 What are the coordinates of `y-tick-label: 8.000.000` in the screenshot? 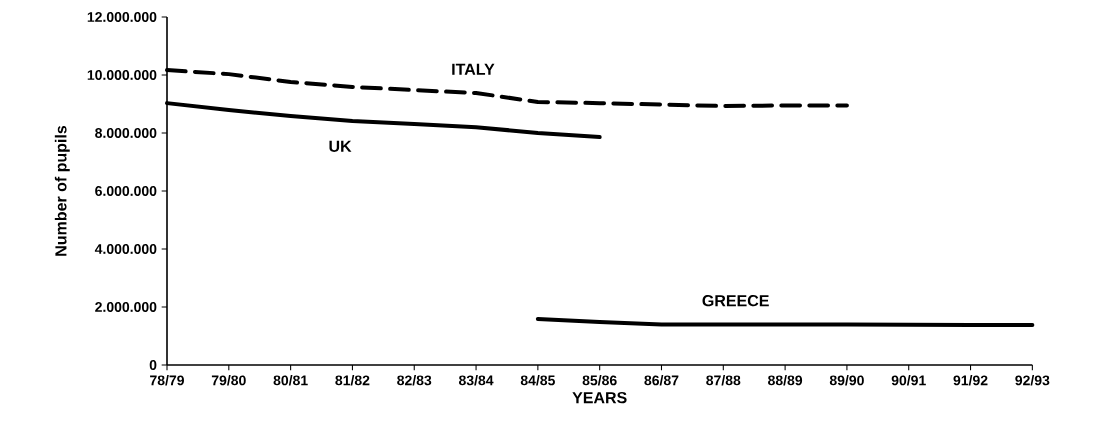 It's located at (126, 133).